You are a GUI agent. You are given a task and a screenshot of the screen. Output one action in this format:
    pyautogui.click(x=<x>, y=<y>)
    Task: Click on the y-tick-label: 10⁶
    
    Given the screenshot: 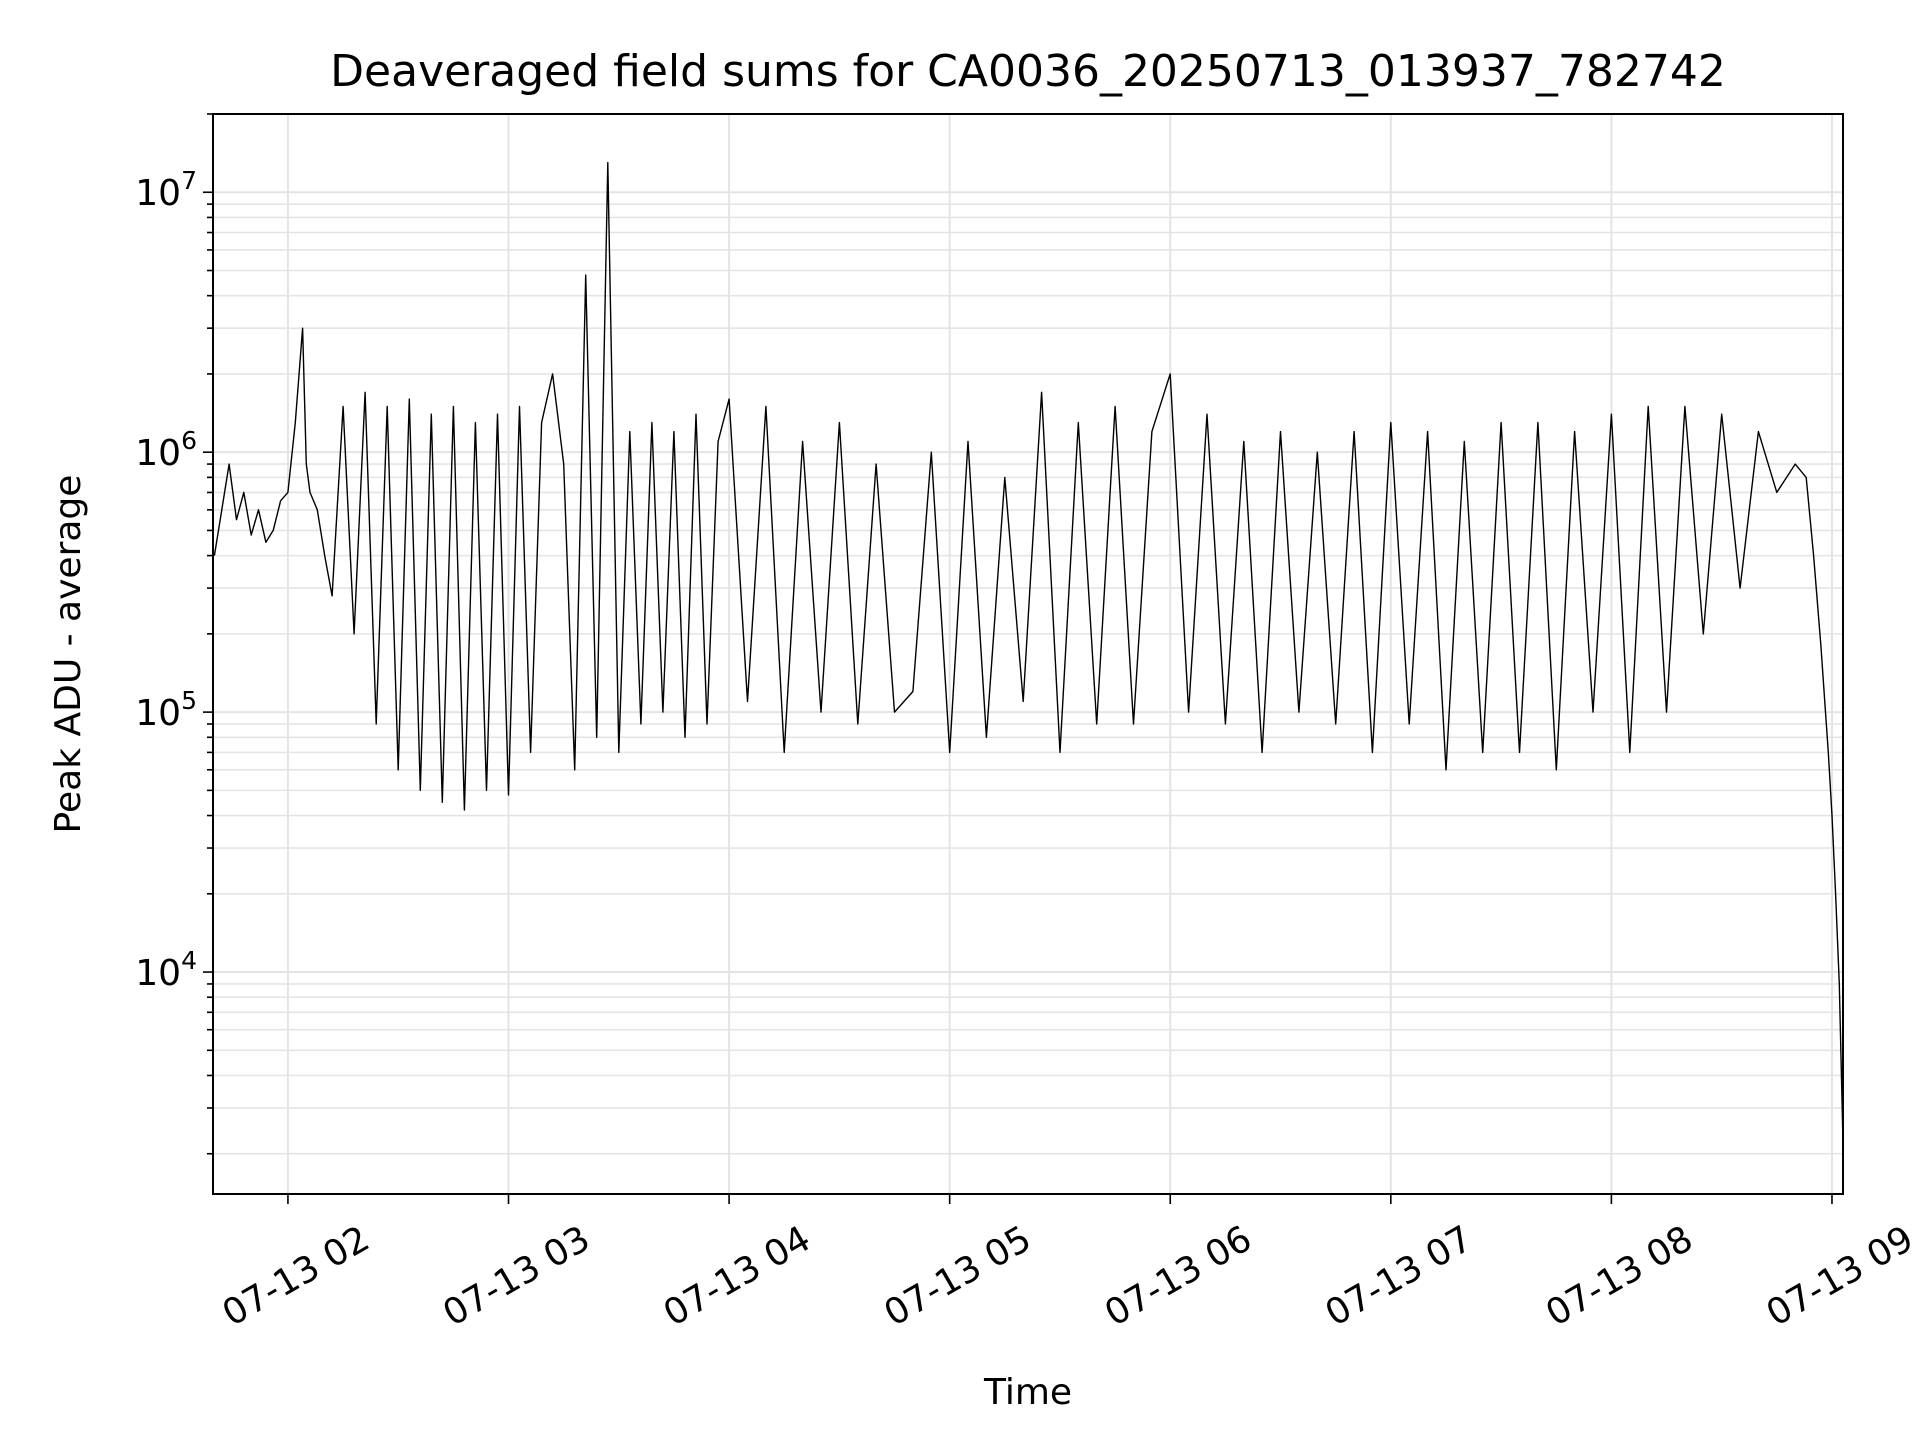 What is the action you would take?
    pyautogui.click(x=166, y=450)
    